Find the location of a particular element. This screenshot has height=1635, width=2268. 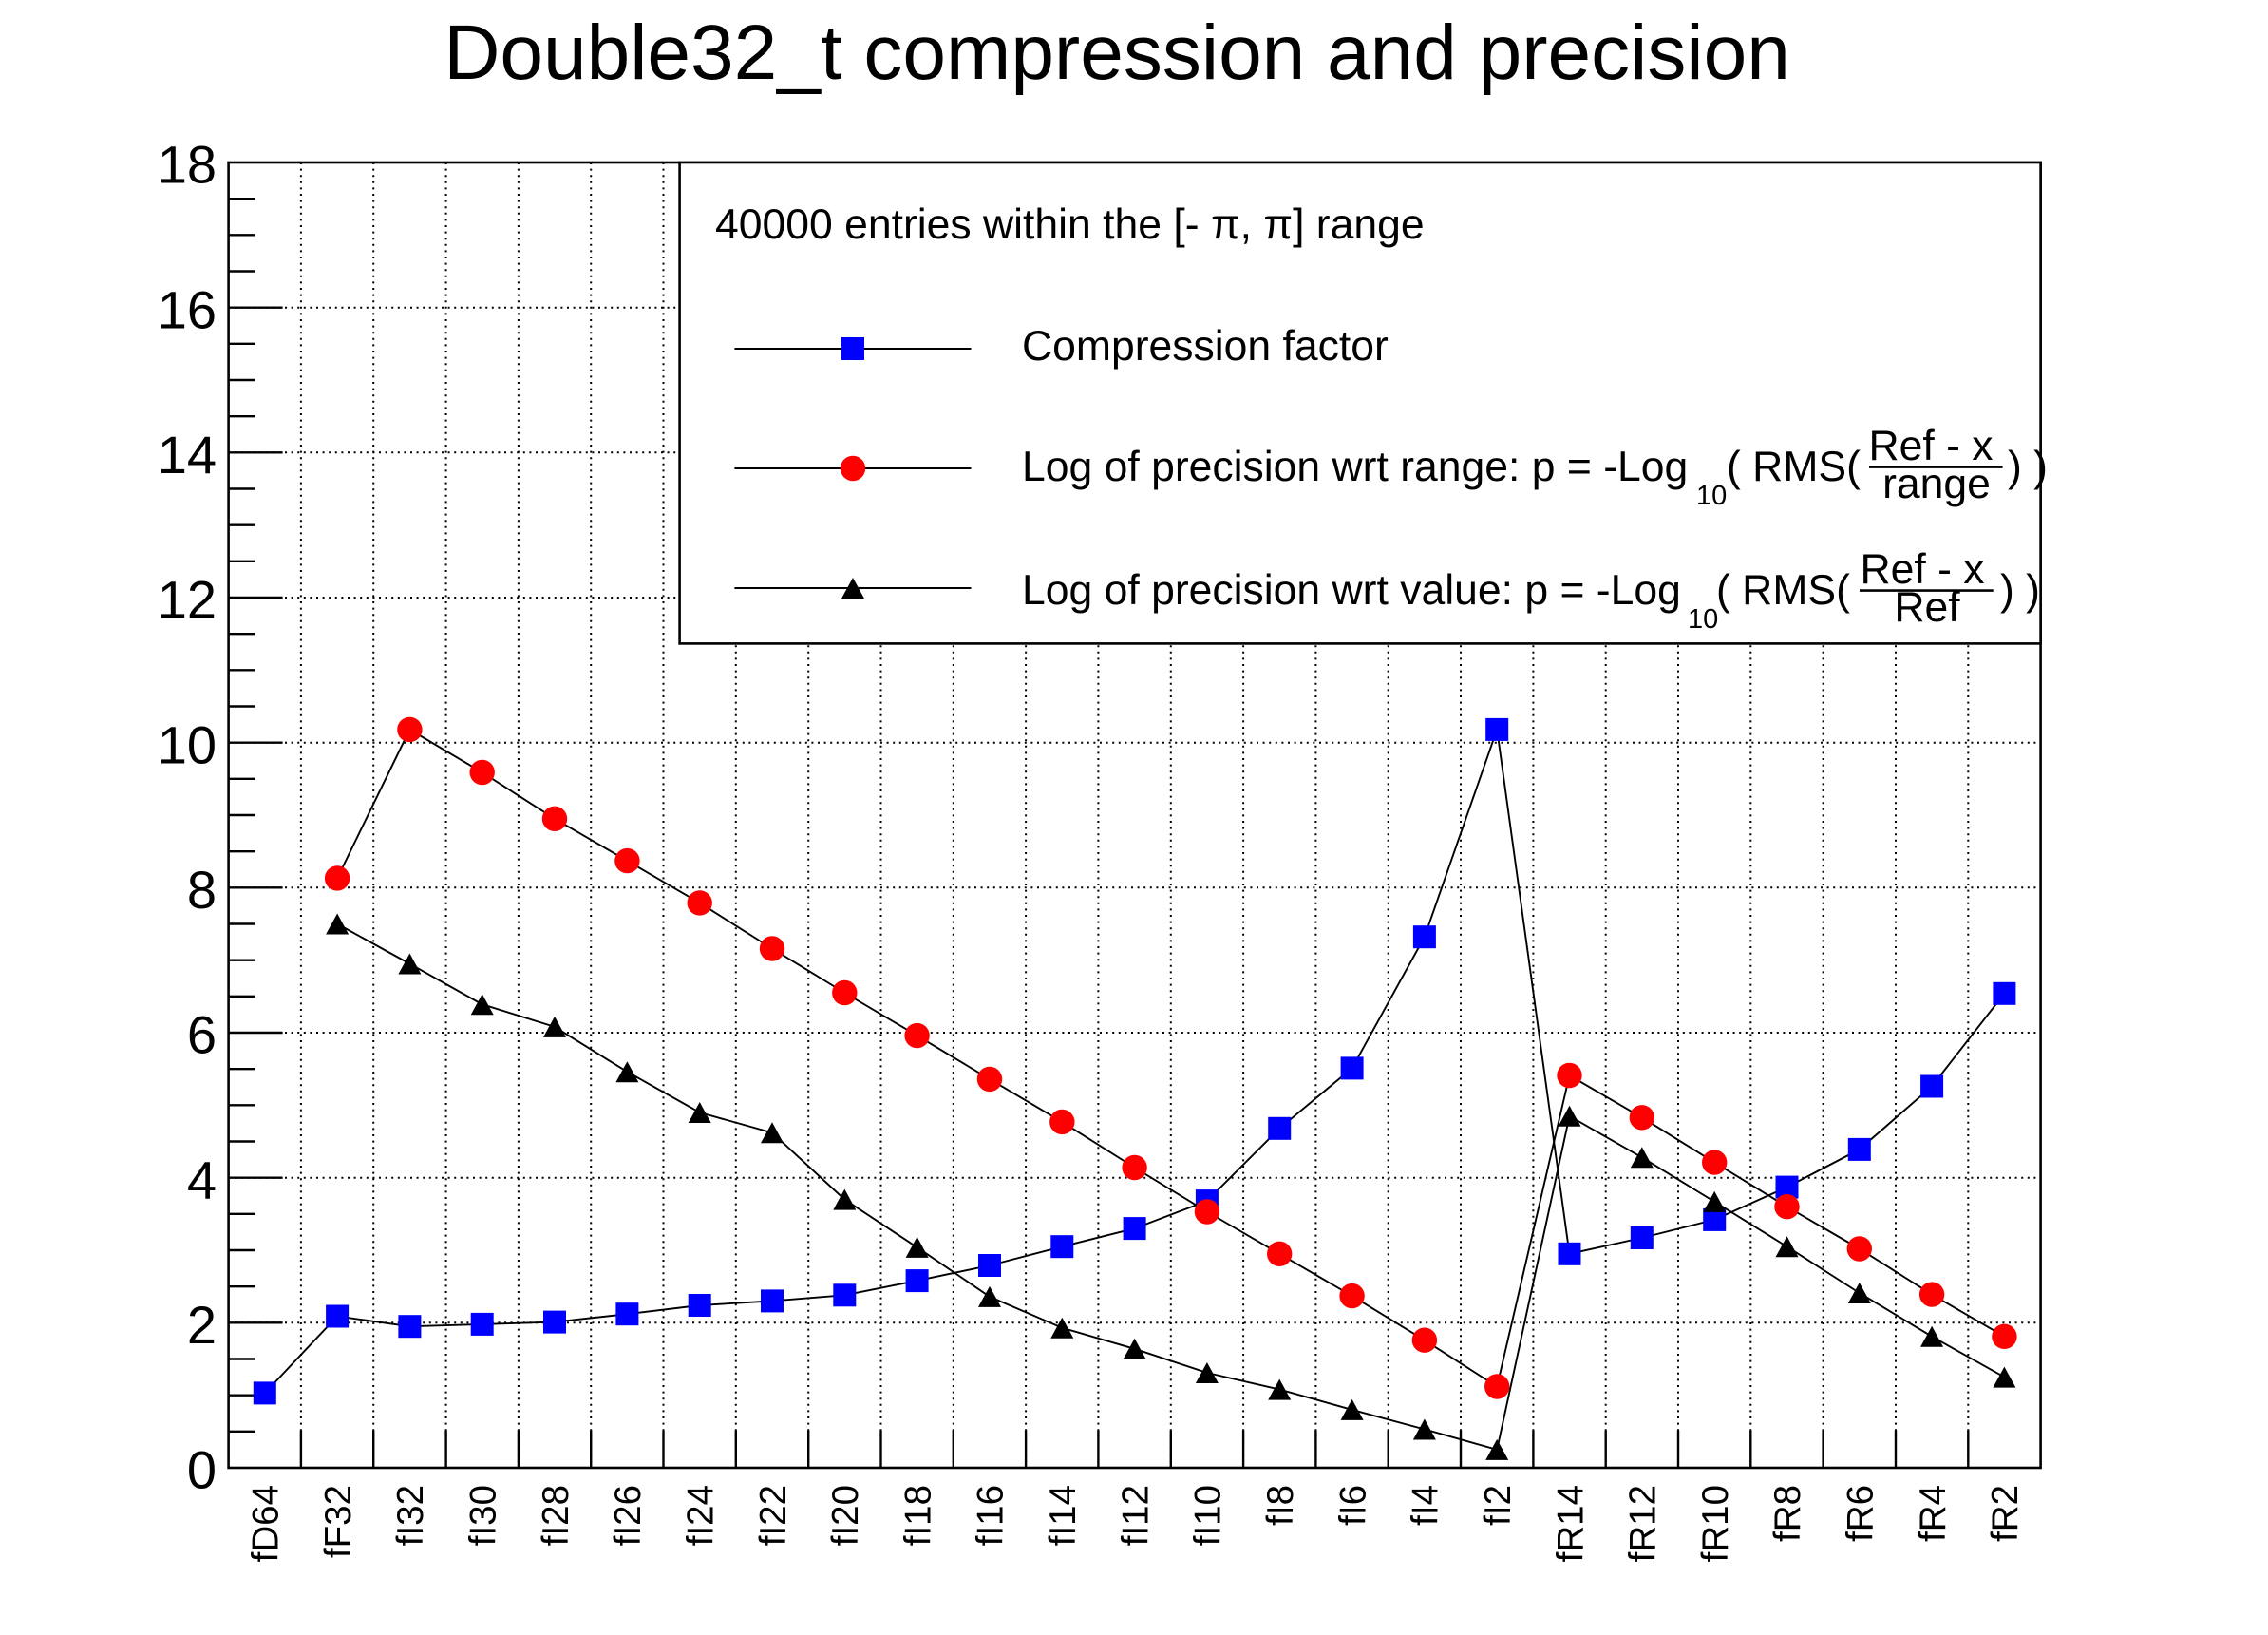

svg-text: fR6 is located at coordinates (1861, 1513).